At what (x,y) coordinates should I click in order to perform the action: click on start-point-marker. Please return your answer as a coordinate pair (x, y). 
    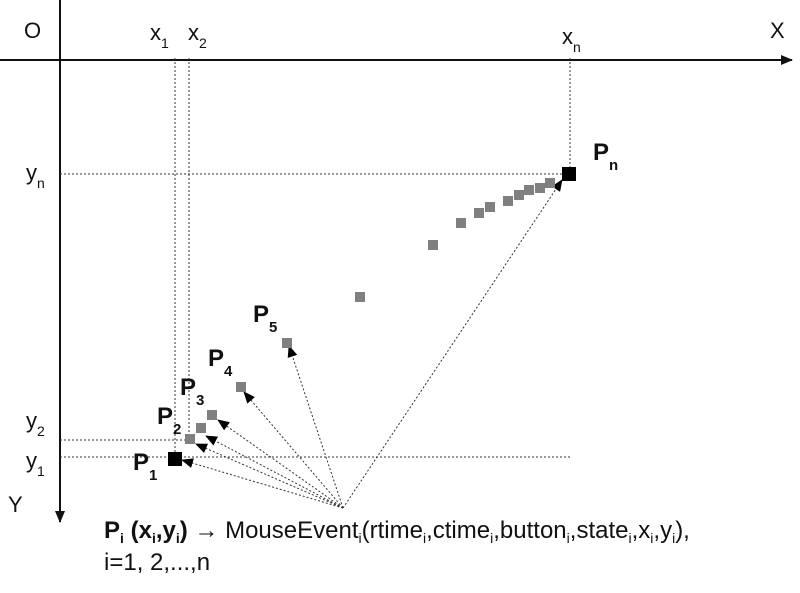
    Looking at the image, I should click on (175, 459).